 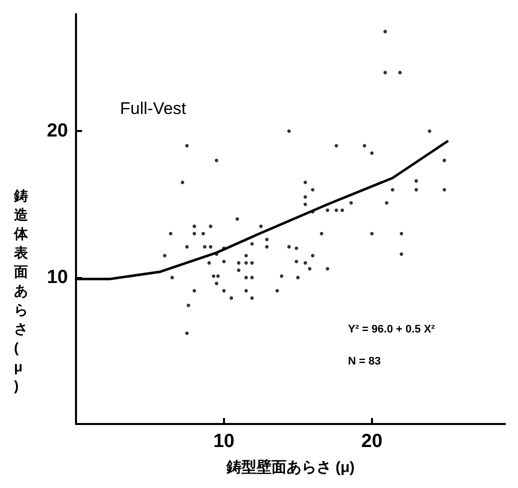 What do you see at coordinates (290, 467) in the screenshot?
I see `x-axis-title: 鋳型壁面あらさ (μ)` at bounding box center [290, 467].